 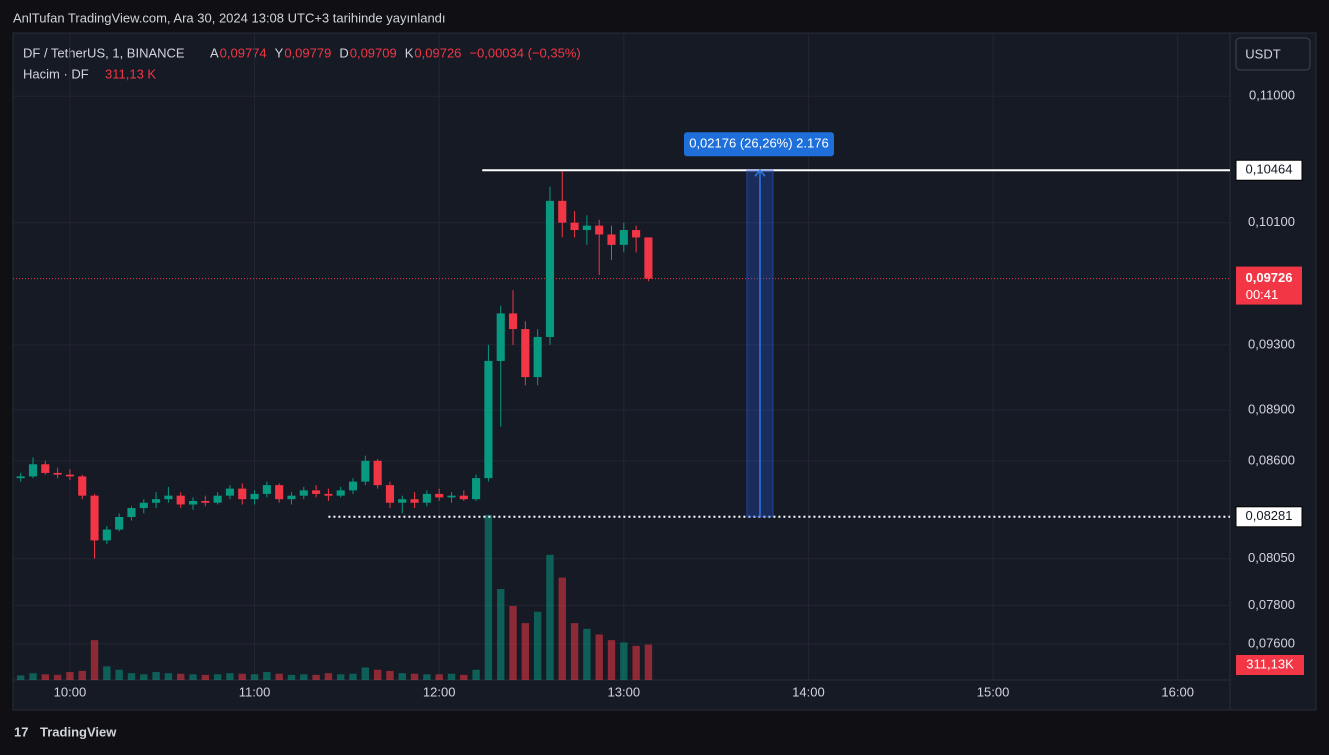 What do you see at coordinates (1262, 53) in the screenshot?
I see `currency-label: USDT` at bounding box center [1262, 53].